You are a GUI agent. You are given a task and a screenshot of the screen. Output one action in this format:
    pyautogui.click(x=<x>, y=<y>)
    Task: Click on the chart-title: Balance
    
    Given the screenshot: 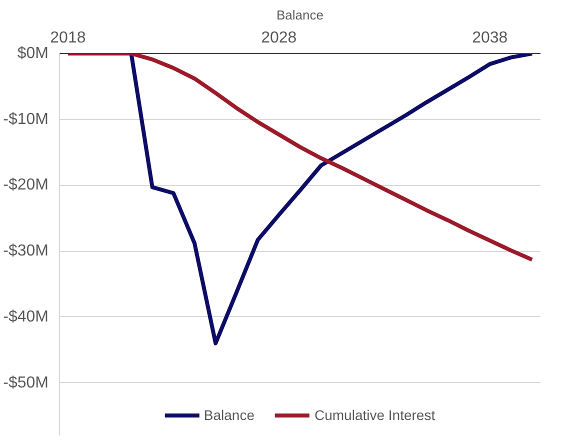 What is the action you would take?
    pyautogui.click(x=300, y=15)
    